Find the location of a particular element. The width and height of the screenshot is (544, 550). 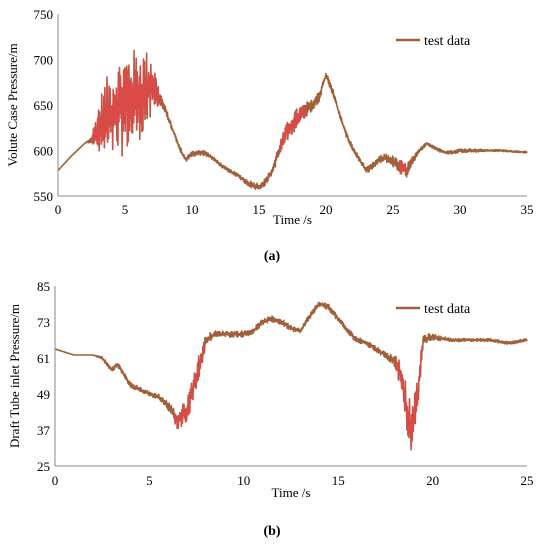

y-tick-label-a: 550 is located at coordinates (44, 196).